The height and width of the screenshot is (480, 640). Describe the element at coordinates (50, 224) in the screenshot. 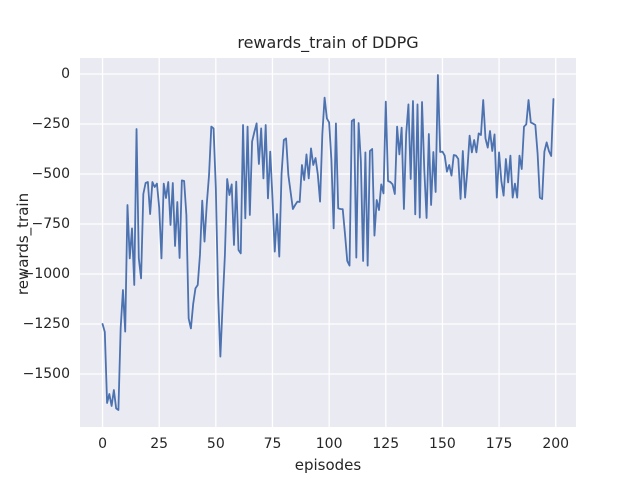

I see `y-tick-label: −750` at that location.